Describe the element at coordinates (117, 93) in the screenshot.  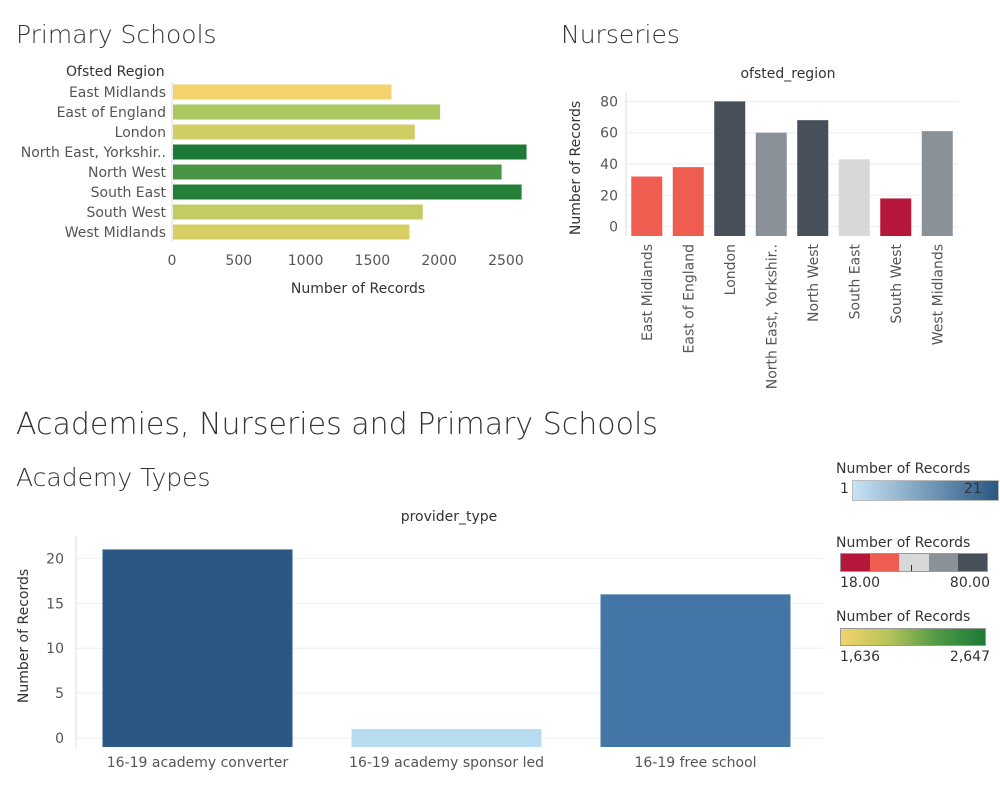
I see `primary-category-label: East Midlands` at that location.